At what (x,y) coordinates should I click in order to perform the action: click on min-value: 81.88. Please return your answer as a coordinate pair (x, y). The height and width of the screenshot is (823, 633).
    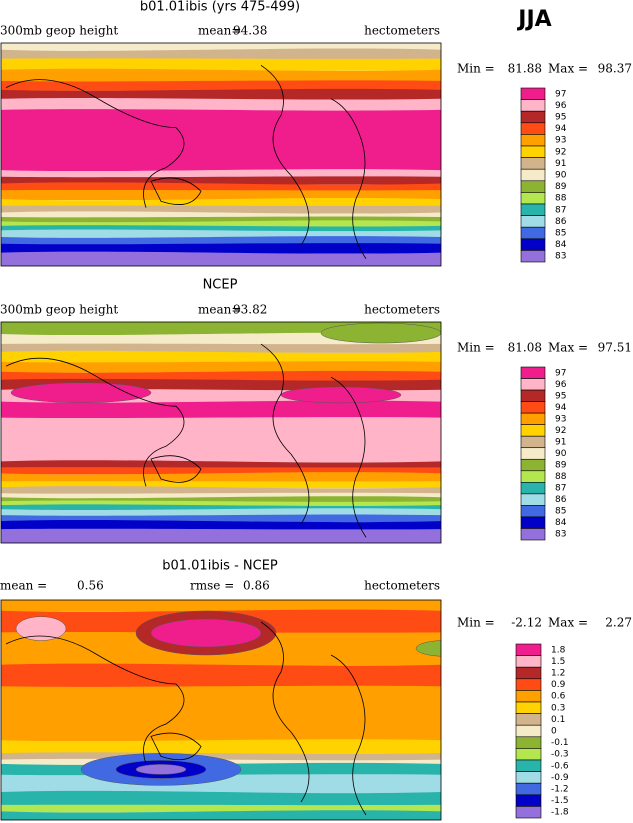
    Looking at the image, I should click on (525, 69).